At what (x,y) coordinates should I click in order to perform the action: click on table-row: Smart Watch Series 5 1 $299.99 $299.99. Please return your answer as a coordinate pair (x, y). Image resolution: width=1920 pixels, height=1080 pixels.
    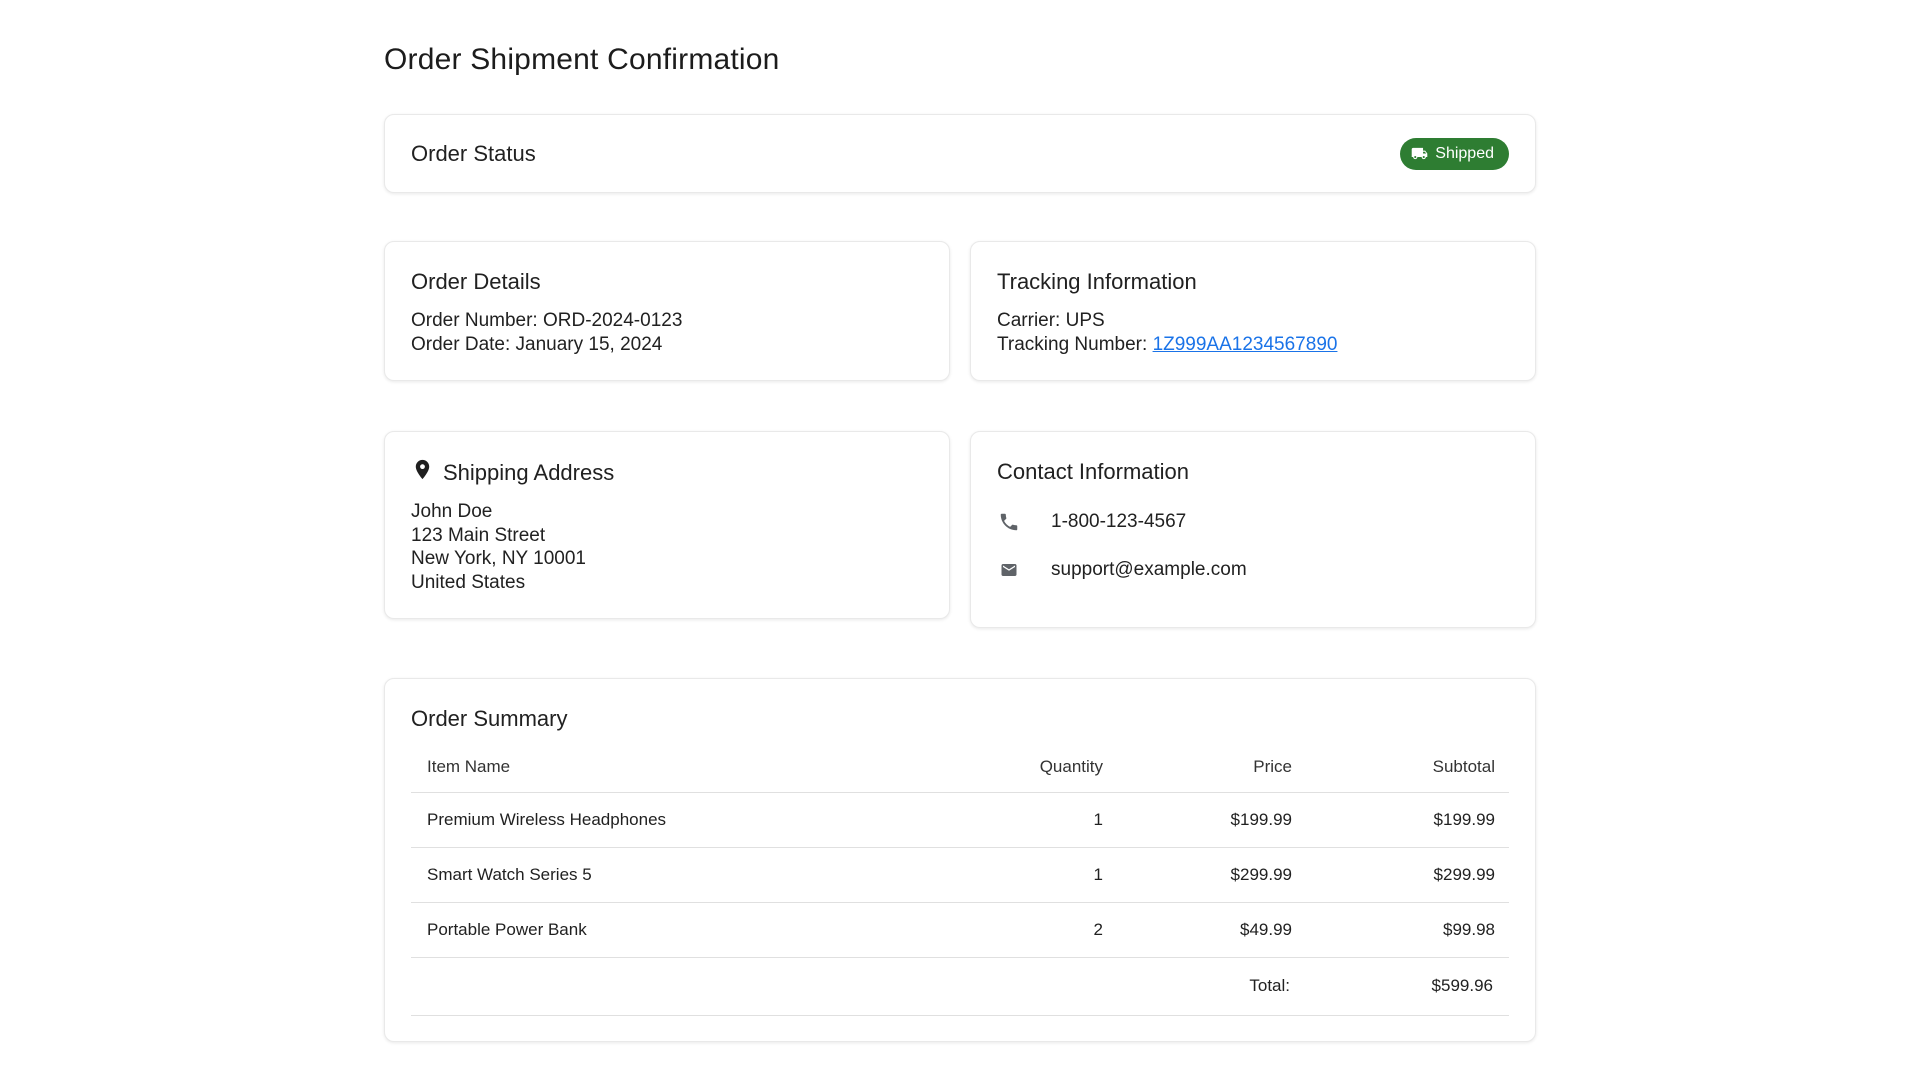
    Looking at the image, I should click on (960, 875).